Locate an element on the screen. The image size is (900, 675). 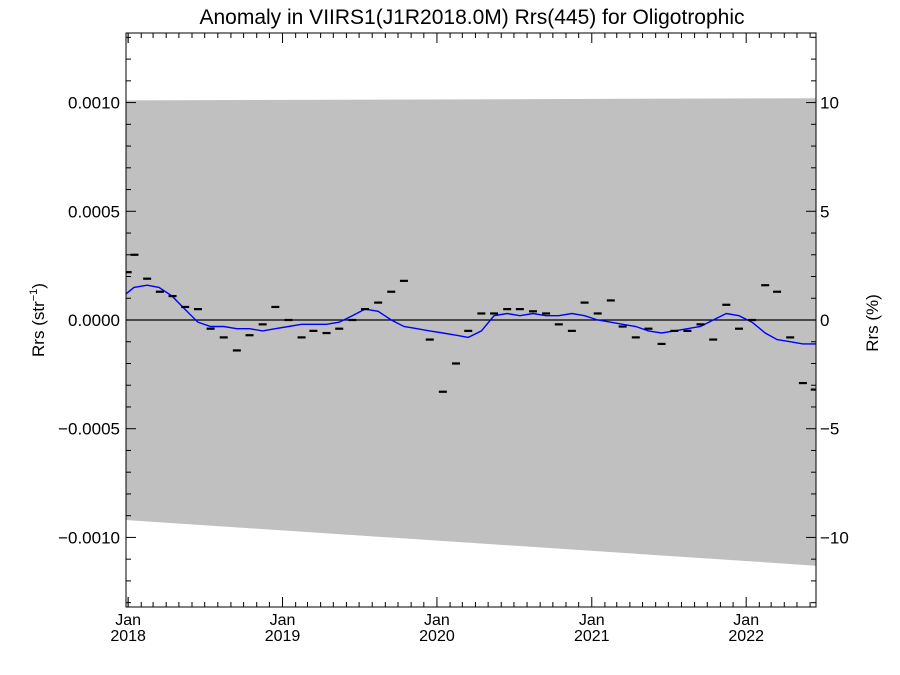
y-left-tick-label: −0.0005 is located at coordinates (89, 429).